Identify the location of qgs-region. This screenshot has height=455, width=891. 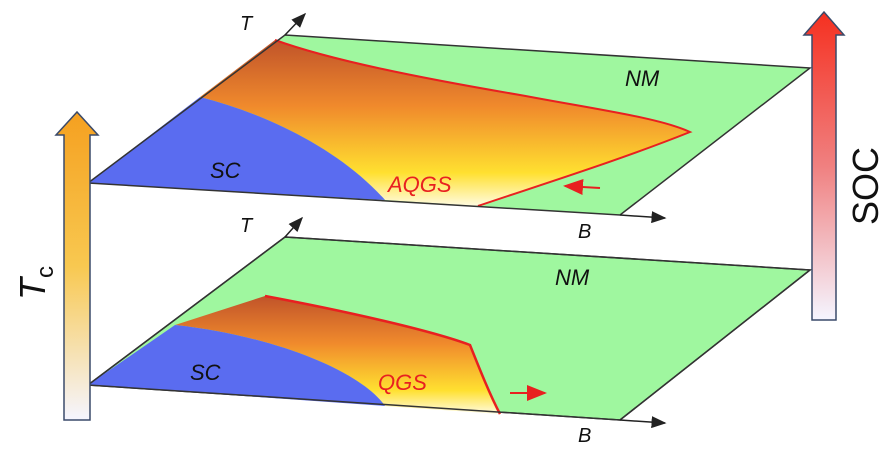
(337, 355).